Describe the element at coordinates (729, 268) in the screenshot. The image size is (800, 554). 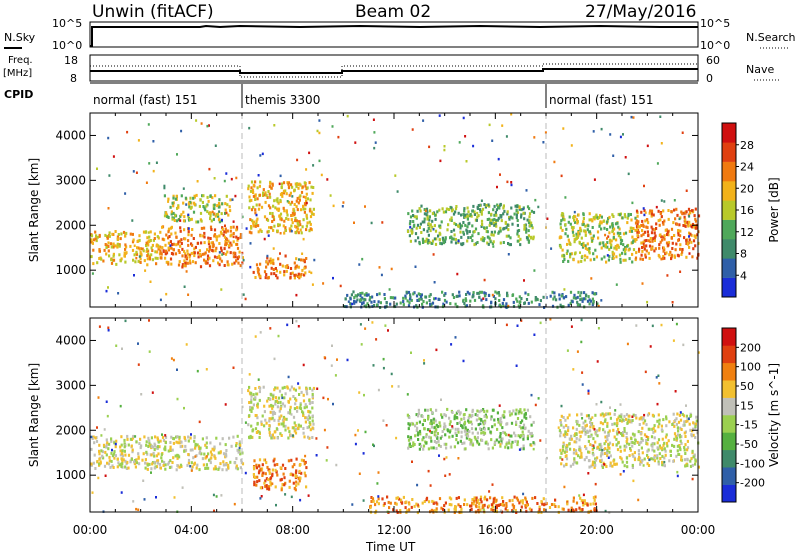
I see `colorbar-swatch` at that location.